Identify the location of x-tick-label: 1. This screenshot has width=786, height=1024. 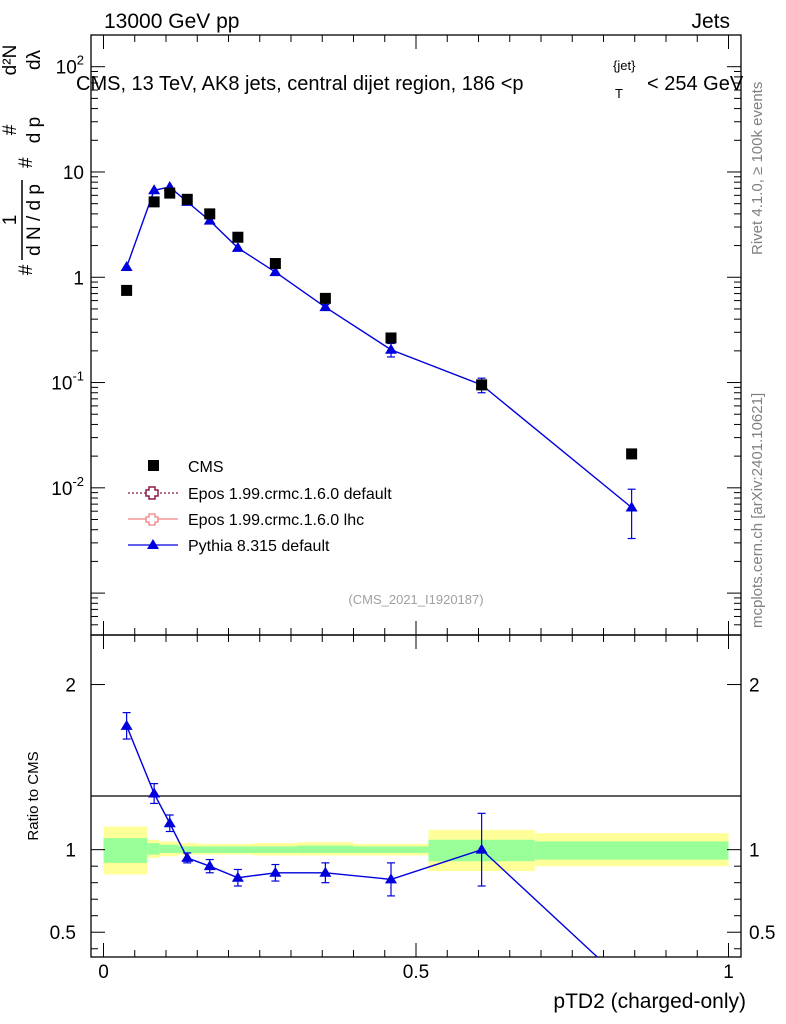
(728, 972).